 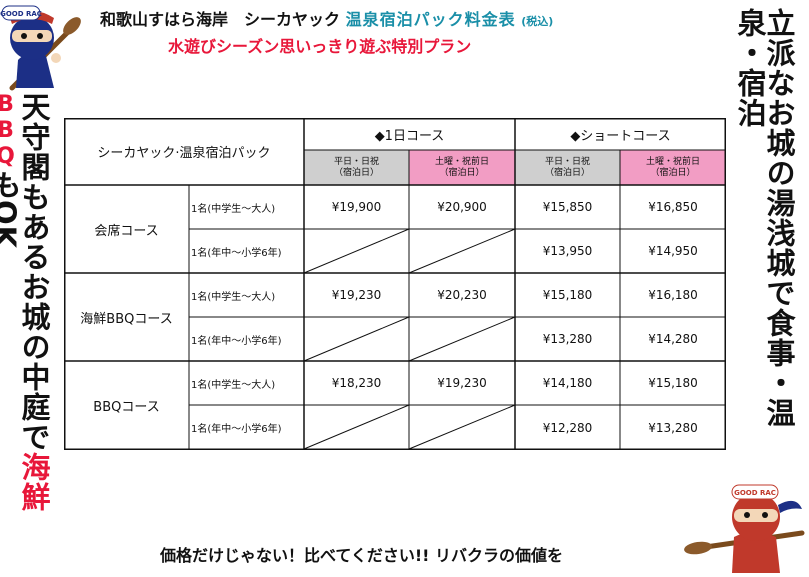 What do you see at coordinates (567, 427) in the screenshot?
I see `price-cell: ¥12,280` at bounding box center [567, 427].